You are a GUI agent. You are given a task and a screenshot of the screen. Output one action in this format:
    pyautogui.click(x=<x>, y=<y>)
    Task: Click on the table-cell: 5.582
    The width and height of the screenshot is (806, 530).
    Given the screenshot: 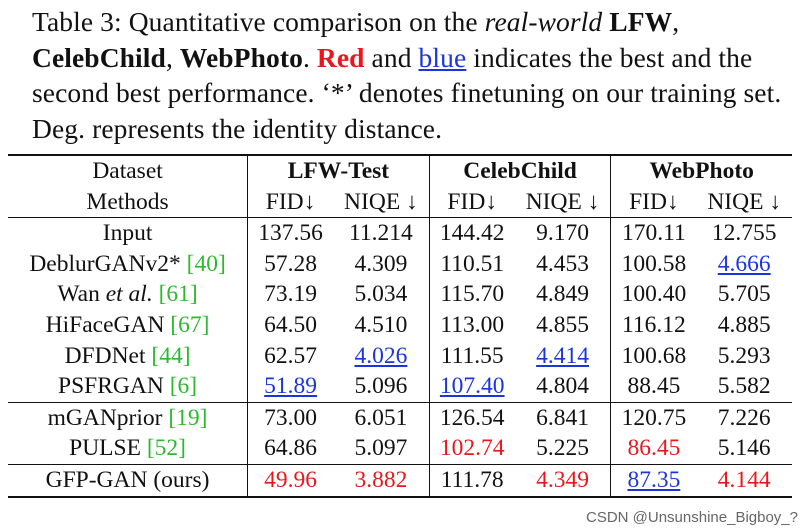 What is the action you would take?
    pyautogui.click(x=744, y=387)
    